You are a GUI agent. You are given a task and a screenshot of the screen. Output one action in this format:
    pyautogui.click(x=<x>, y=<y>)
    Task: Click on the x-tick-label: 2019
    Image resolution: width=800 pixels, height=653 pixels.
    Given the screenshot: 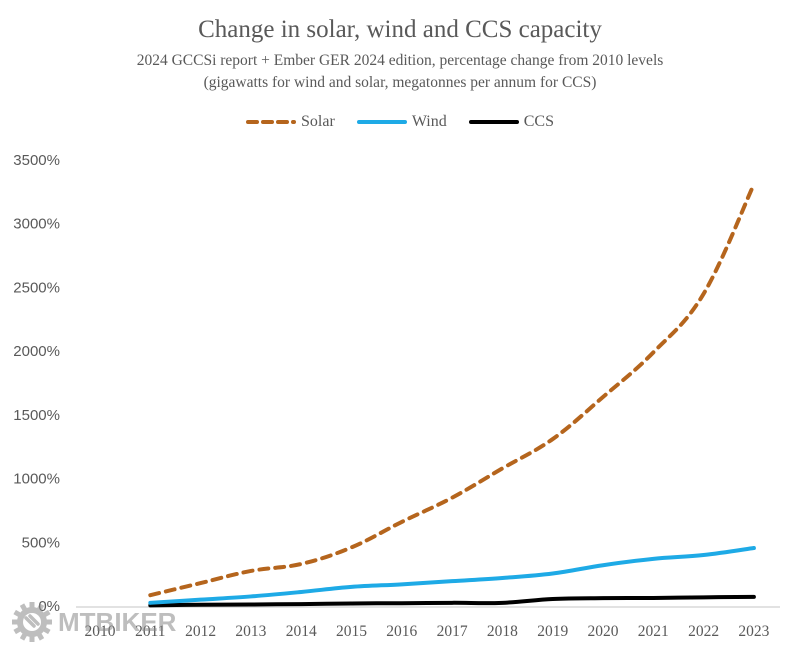 What is the action you would take?
    pyautogui.click(x=552, y=631)
    